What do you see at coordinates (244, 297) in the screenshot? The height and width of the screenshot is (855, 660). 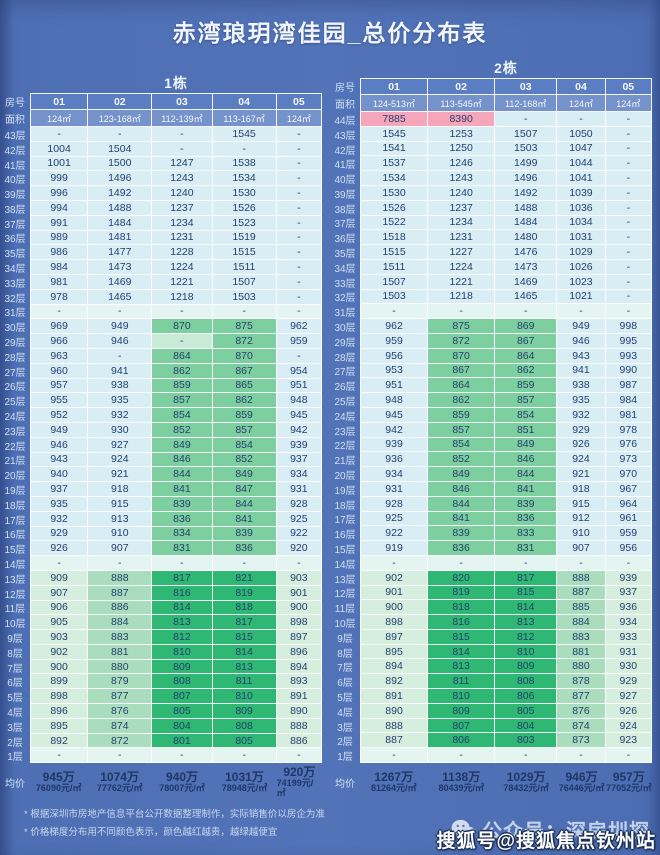 I see `price-cell: 1503` at bounding box center [244, 297].